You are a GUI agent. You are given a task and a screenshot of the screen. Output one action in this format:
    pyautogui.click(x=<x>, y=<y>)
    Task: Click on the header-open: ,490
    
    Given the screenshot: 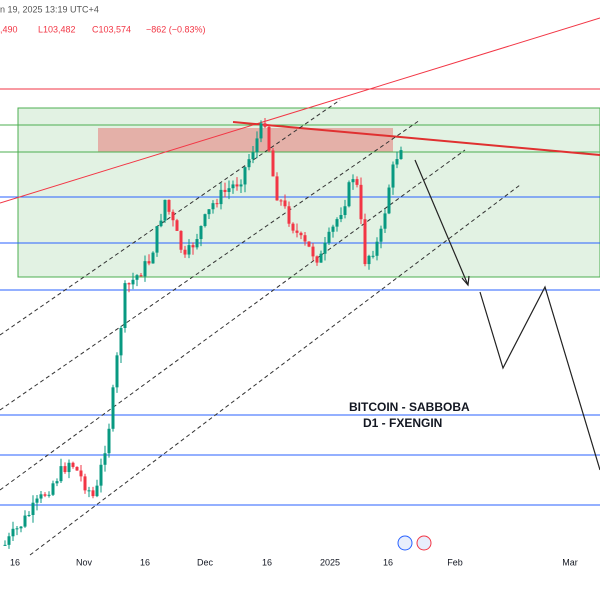 What is the action you would take?
    pyautogui.click(x=9, y=29)
    